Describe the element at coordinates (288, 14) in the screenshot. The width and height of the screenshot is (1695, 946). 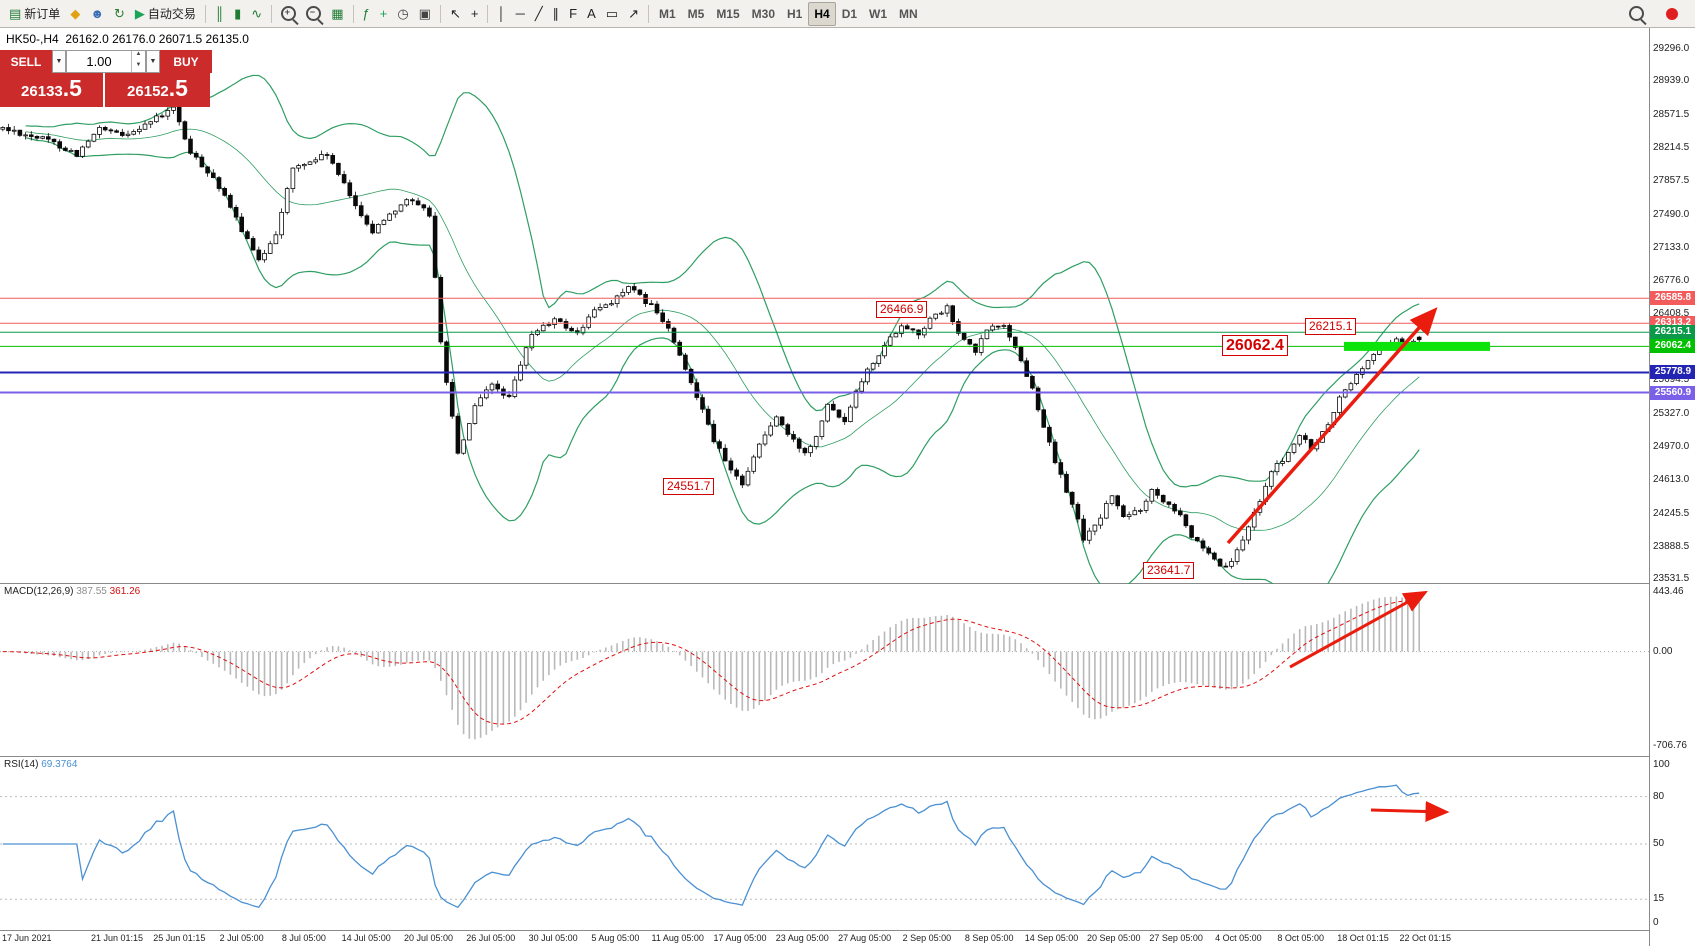
I see `zoom-in-icon: +` at that location.